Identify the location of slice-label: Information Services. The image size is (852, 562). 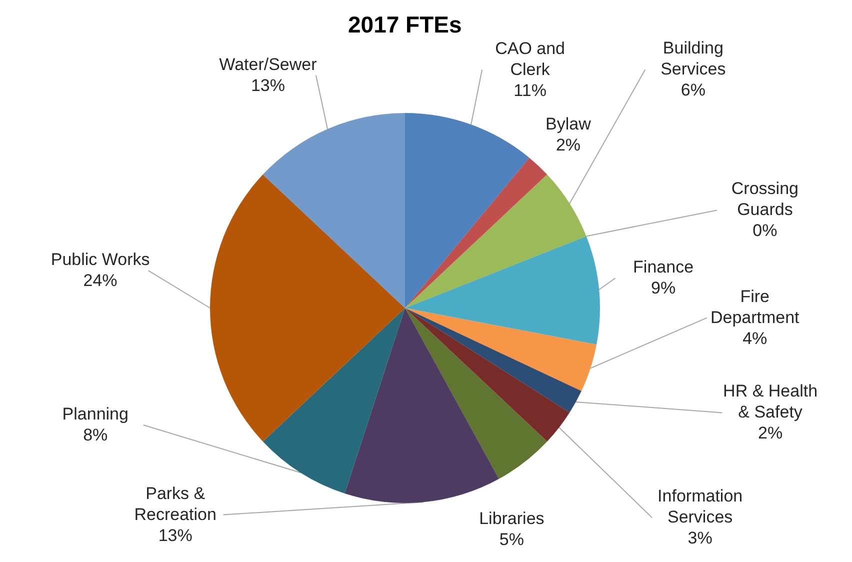
(700, 506).